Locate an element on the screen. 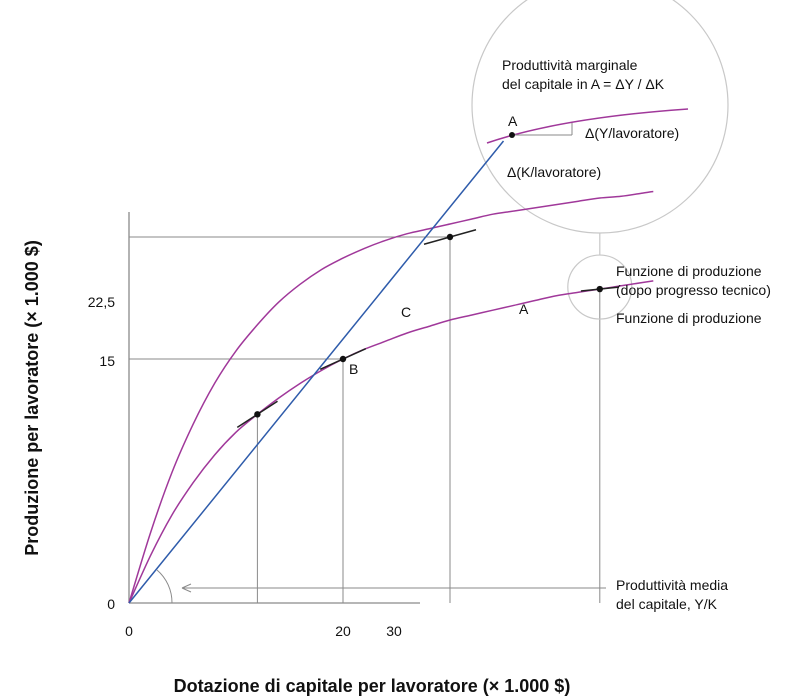 Image resolution: width=810 pixels, height=699 pixels. inset-title-line2: del capitale in A = ΔY / ΔK is located at coordinates (583, 84).